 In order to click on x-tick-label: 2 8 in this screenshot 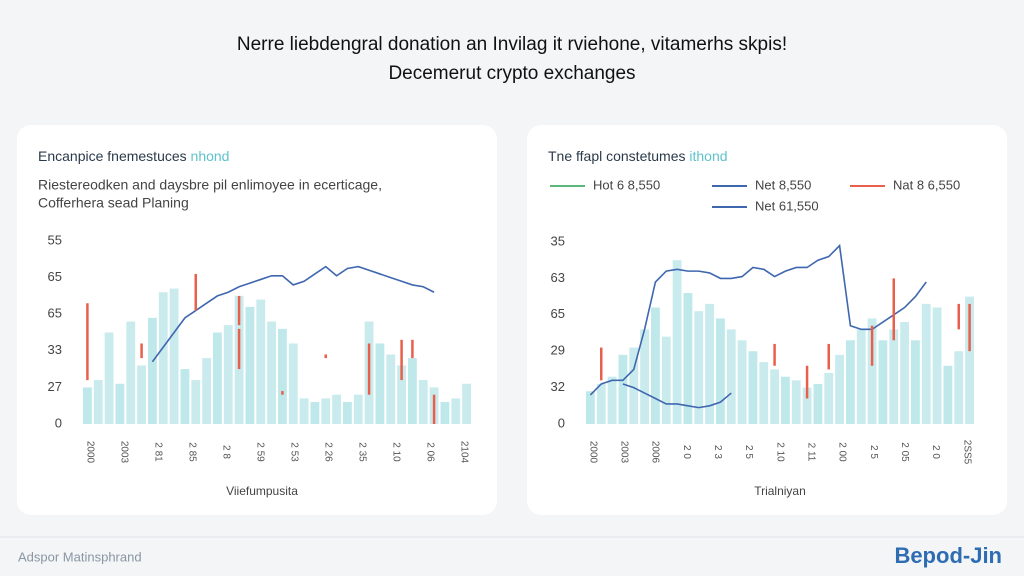, I will do `click(225, 452)`.